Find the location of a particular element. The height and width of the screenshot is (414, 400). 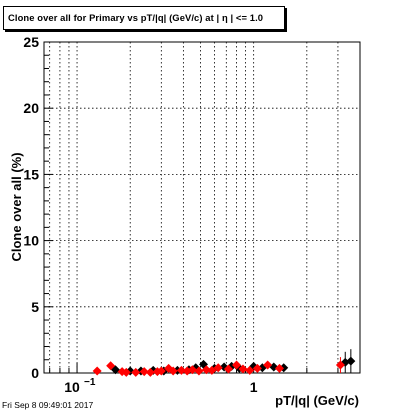

y-tick-label: 0 is located at coordinates (35, 373).